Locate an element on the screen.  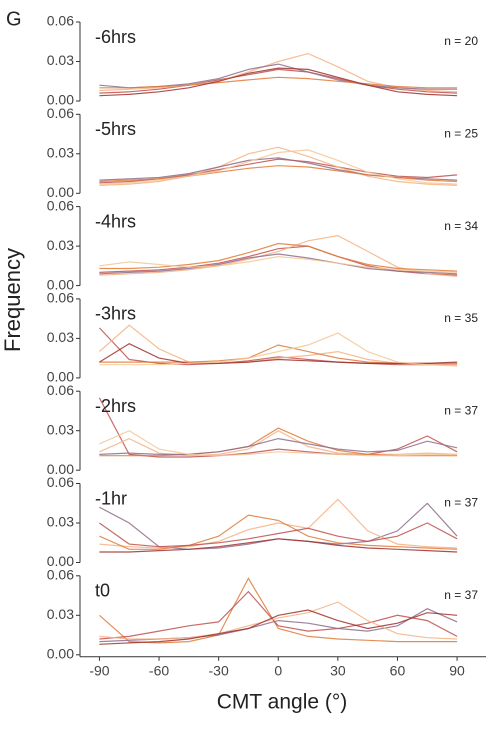
x-tick-label: 60 is located at coordinates (398, 671).